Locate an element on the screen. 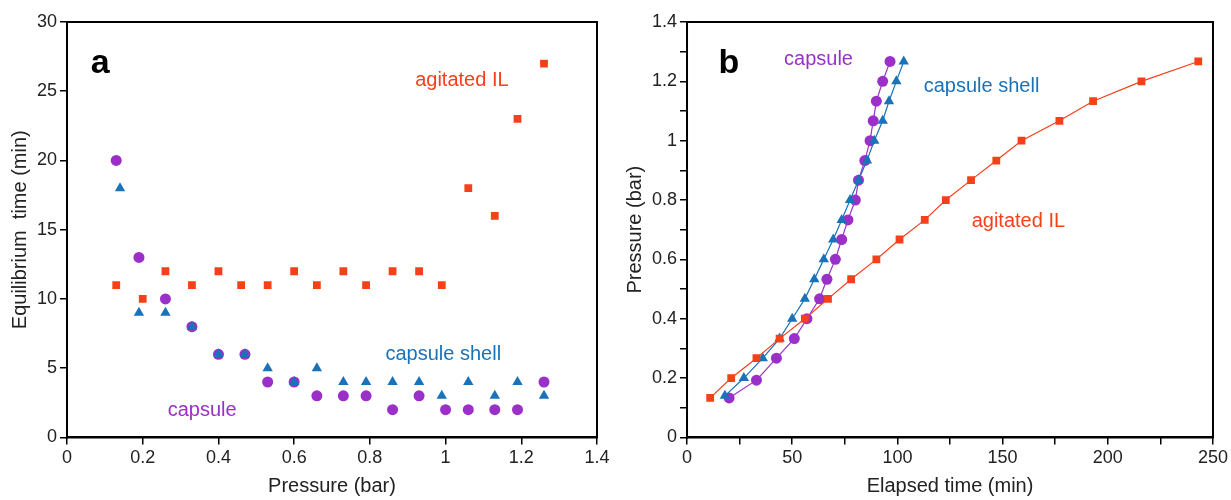 The image size is (1231, 500). x-tick-label: 200 is located at coordinates (1107, 457).